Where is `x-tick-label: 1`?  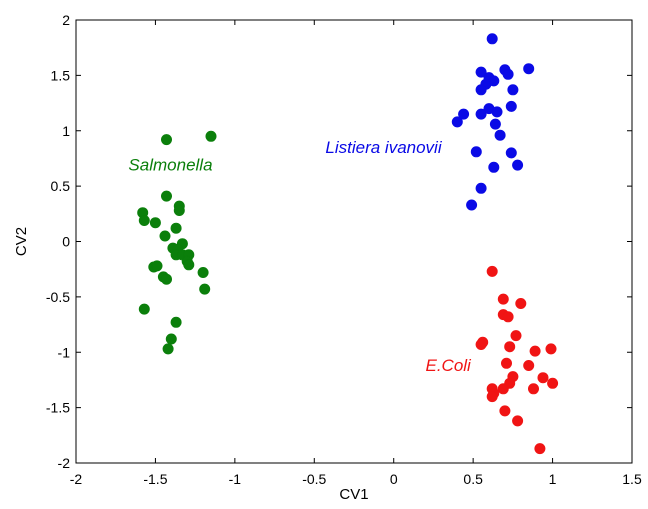
x-tick-label: 1 is located at coordinates (553, 479).